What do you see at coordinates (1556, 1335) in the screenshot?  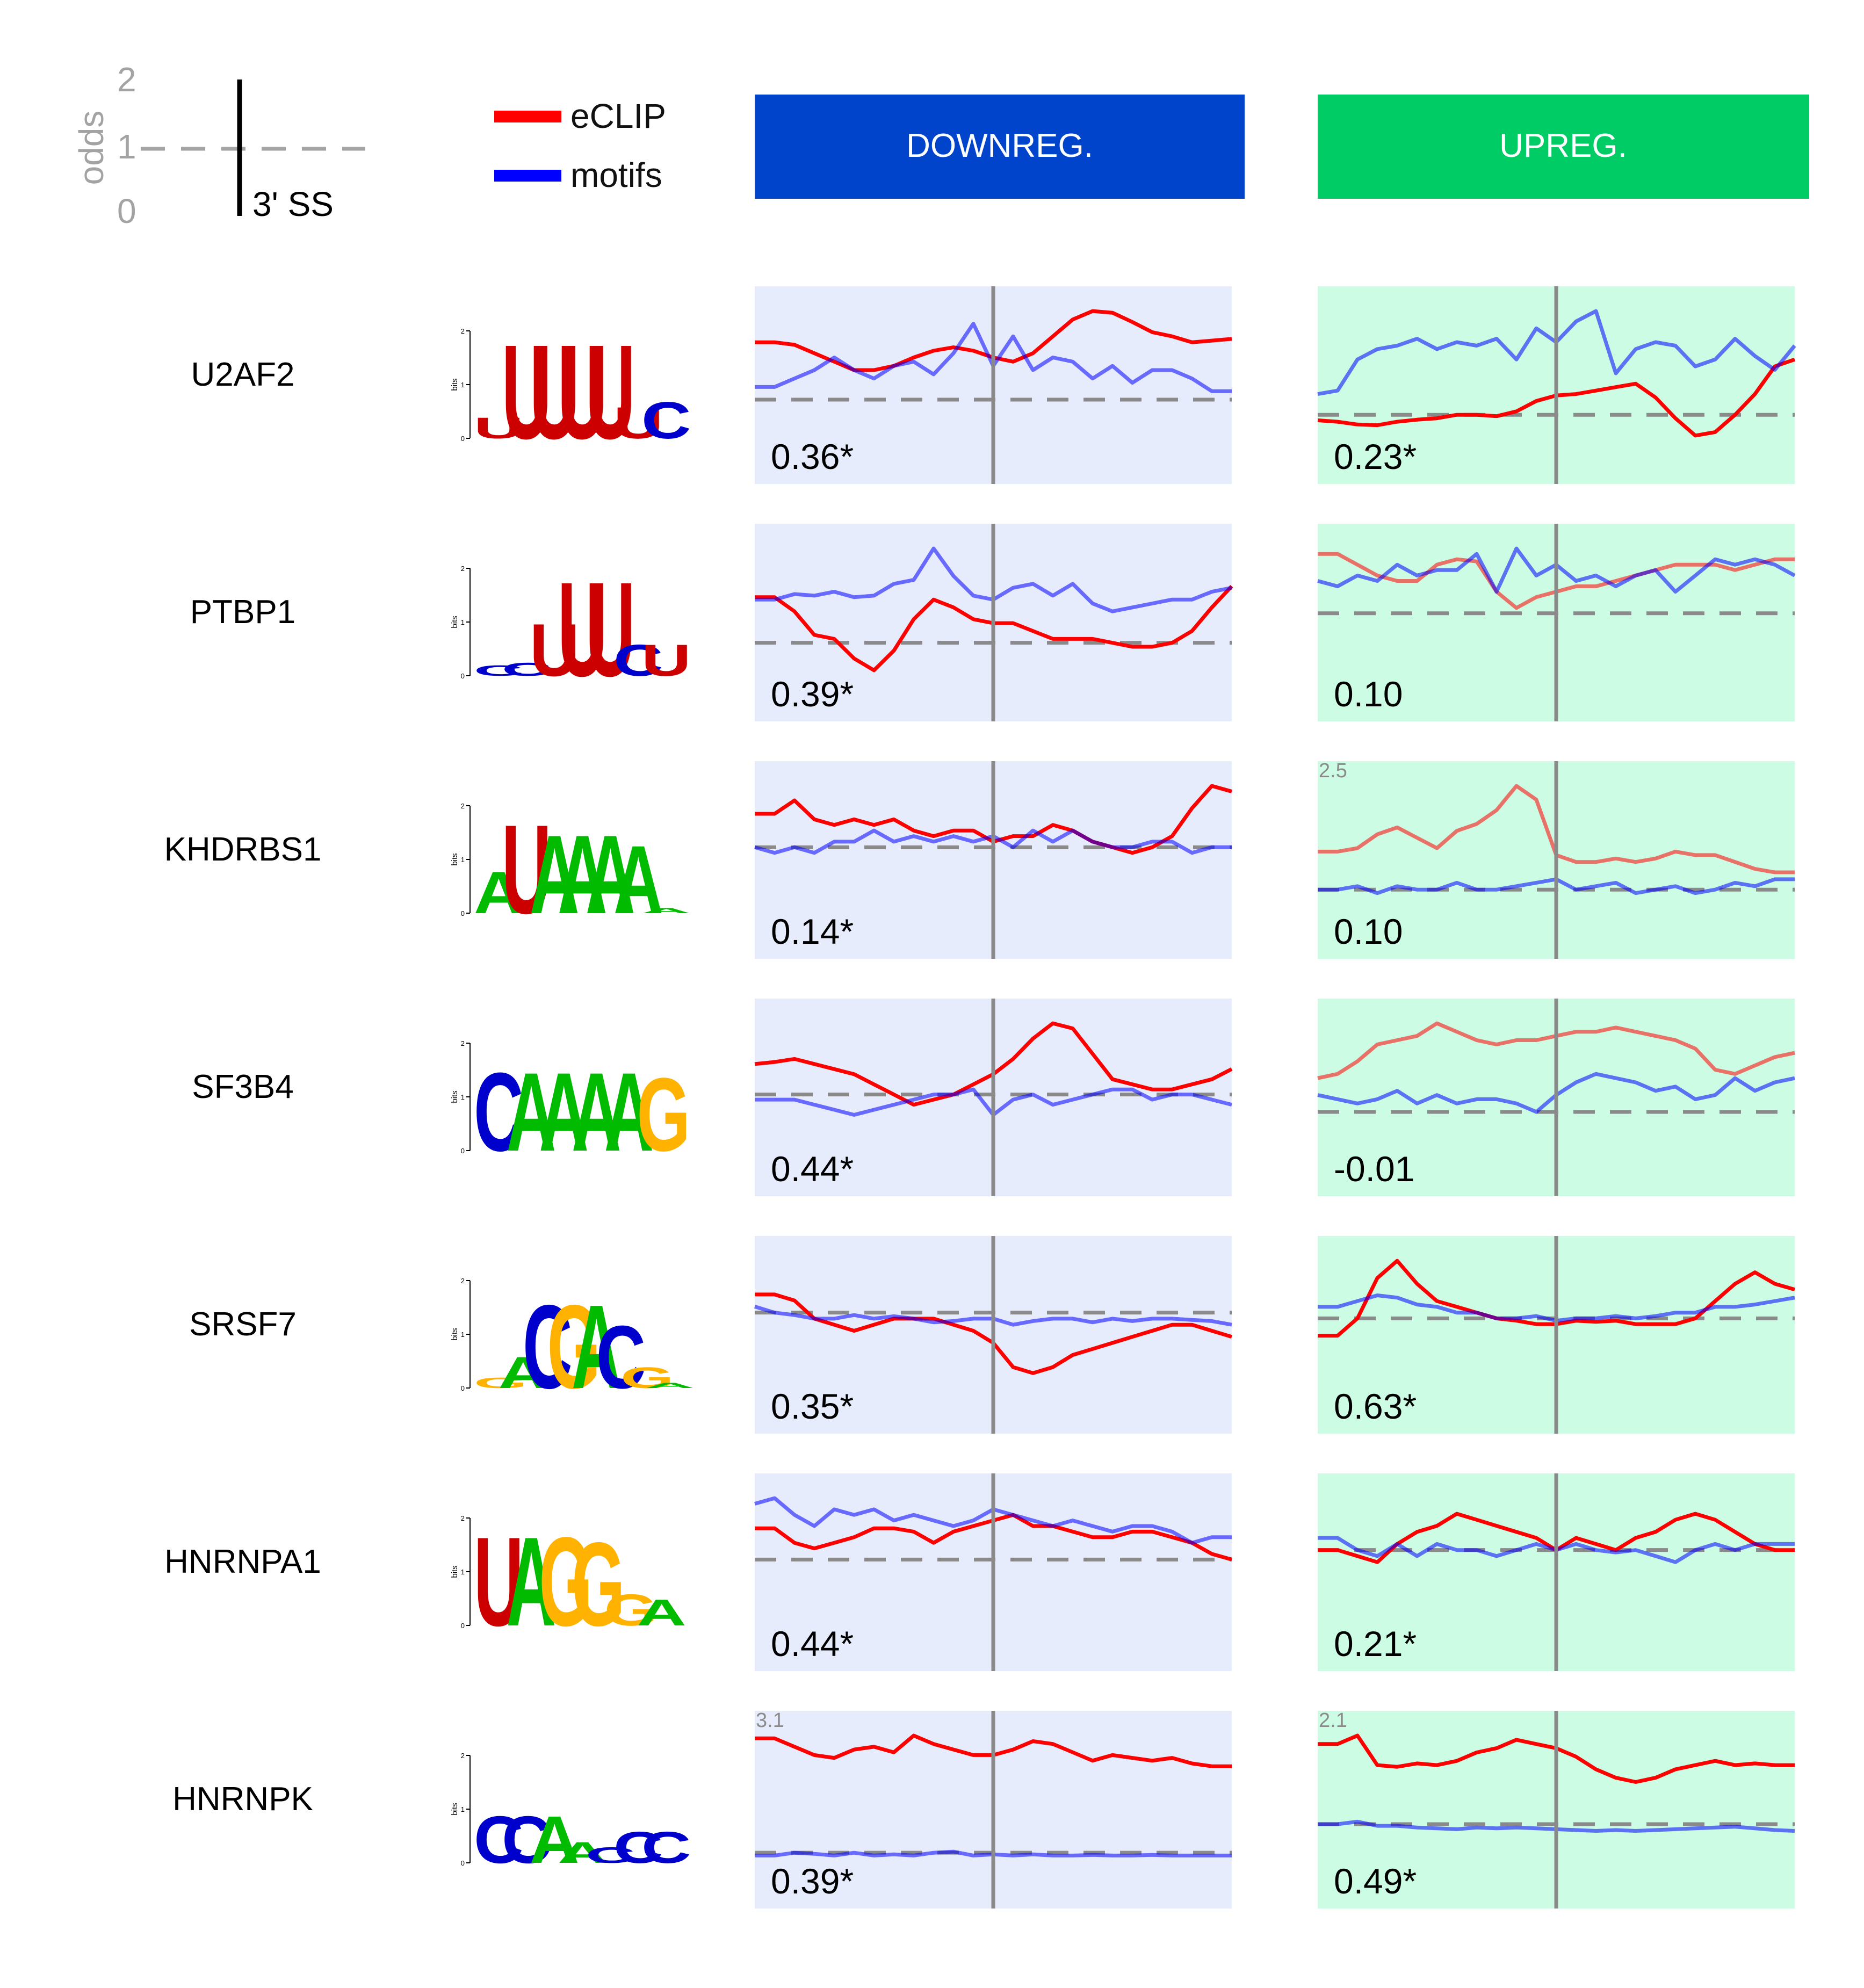 I see `panel-srsf7-upreg: 0.63*` at bounding box center [1556, 1335].